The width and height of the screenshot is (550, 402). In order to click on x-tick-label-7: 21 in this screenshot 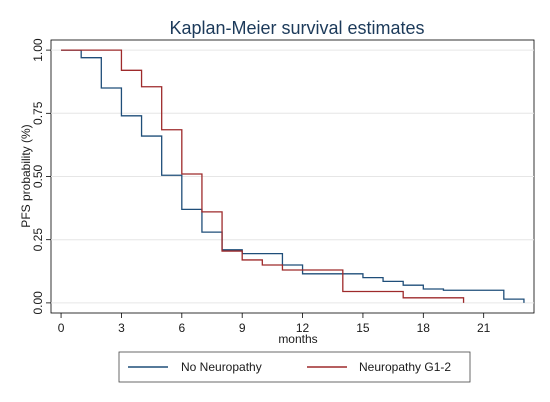, I will do `click(484, 328)`.